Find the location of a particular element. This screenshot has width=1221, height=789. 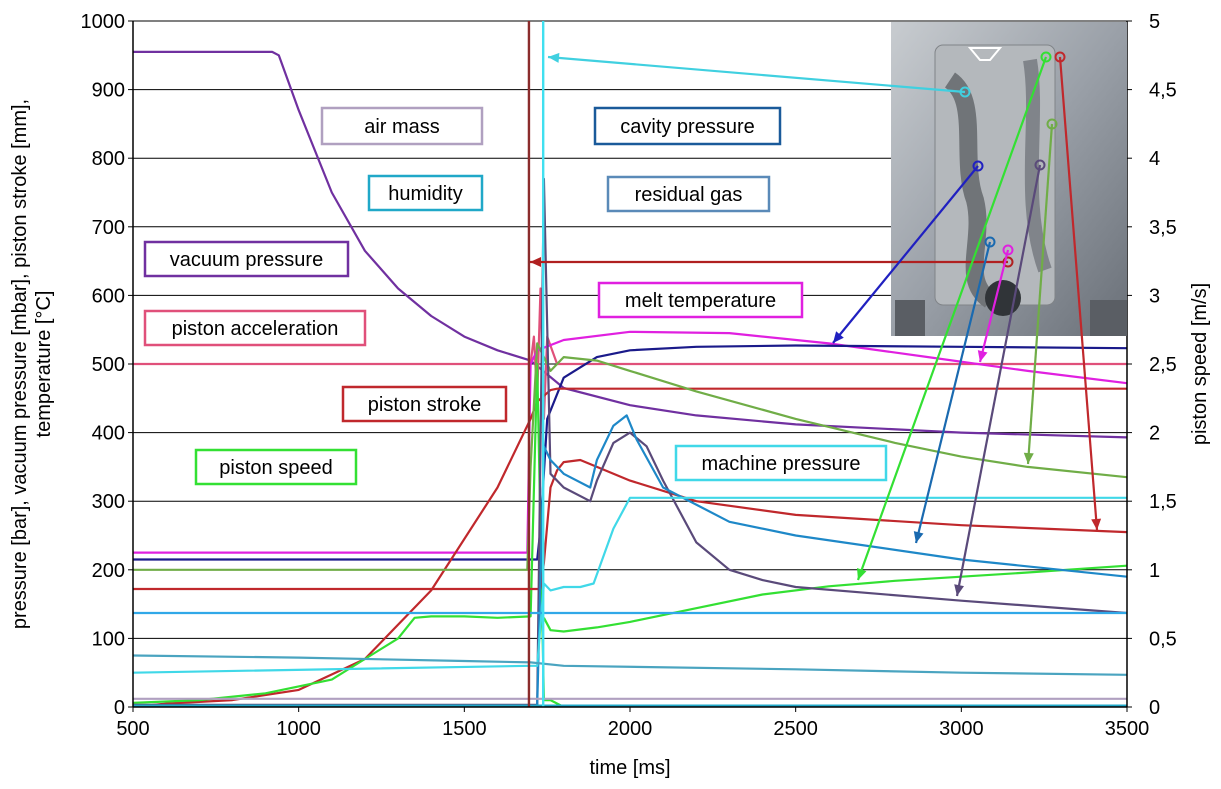

inset-photo is located at coordinates (1009, 179).